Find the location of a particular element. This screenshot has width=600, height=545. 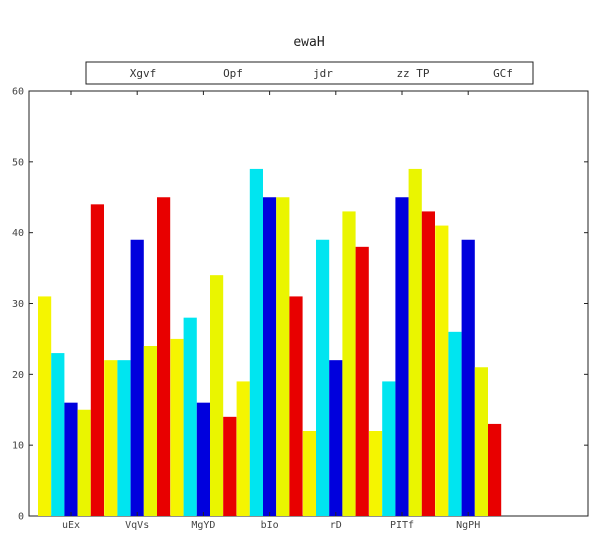

legend-label: jdr is located at coordinates (323, 73).